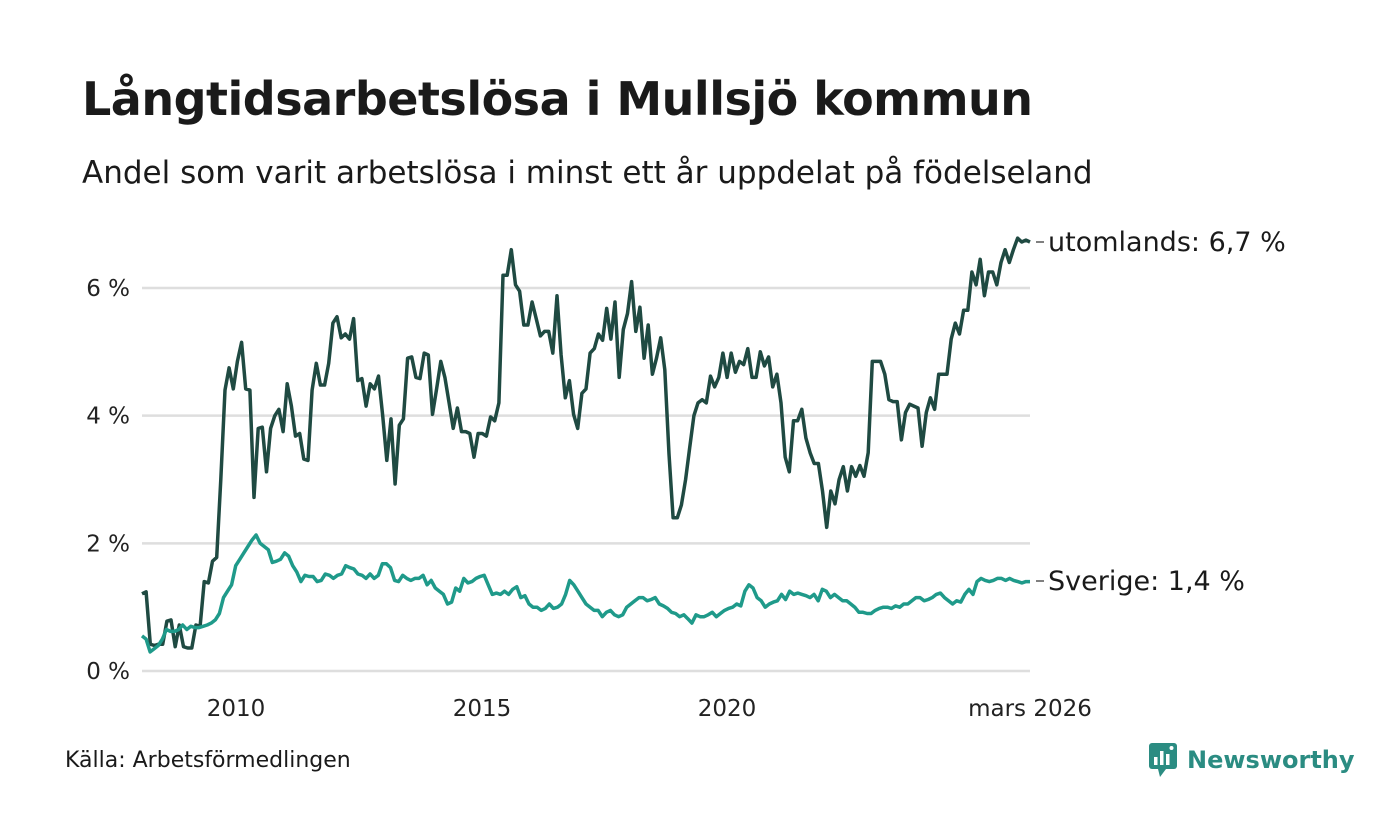  I want to click on y-tick-label: 4 %, so click(108, 417).